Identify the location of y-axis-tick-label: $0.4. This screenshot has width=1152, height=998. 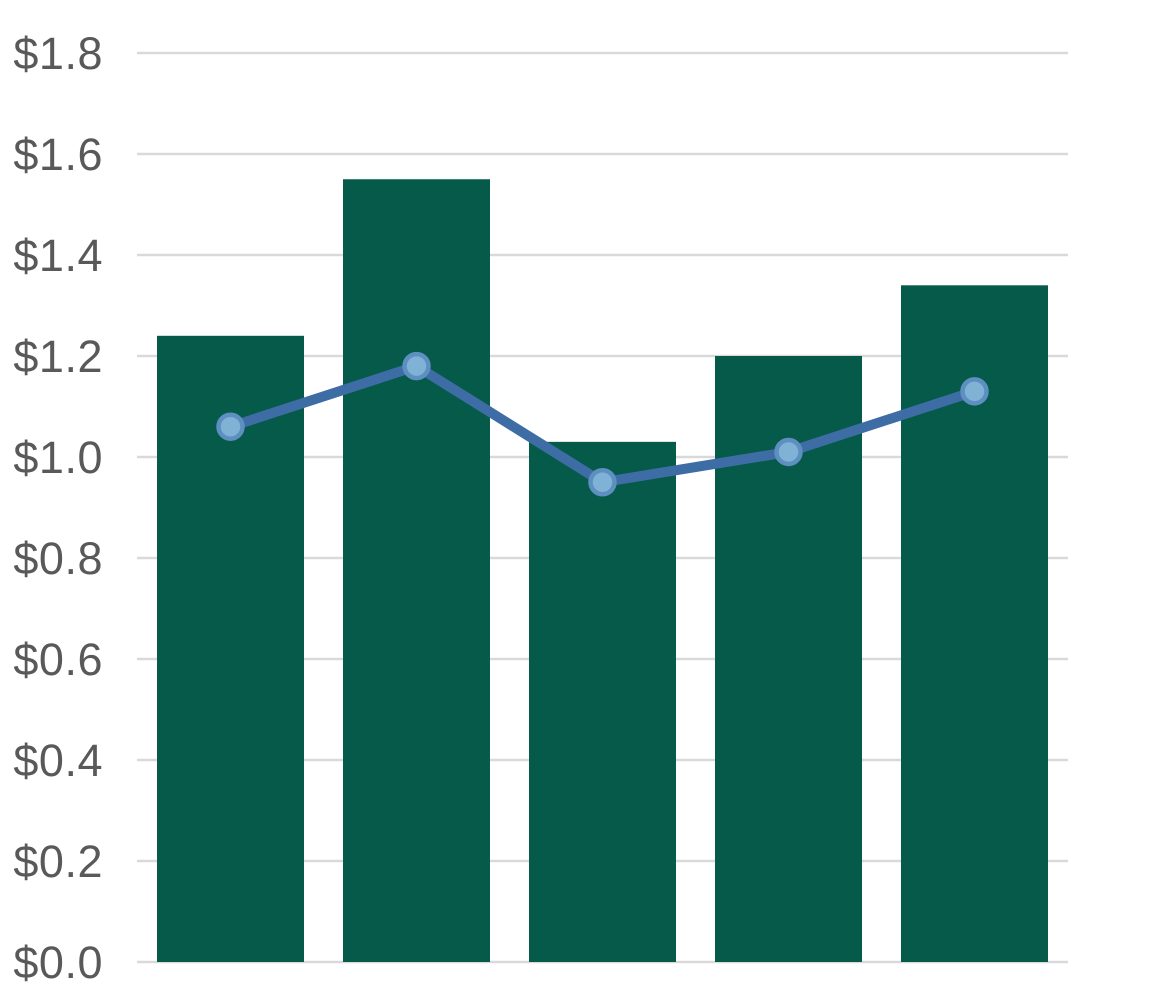
(58, 760).